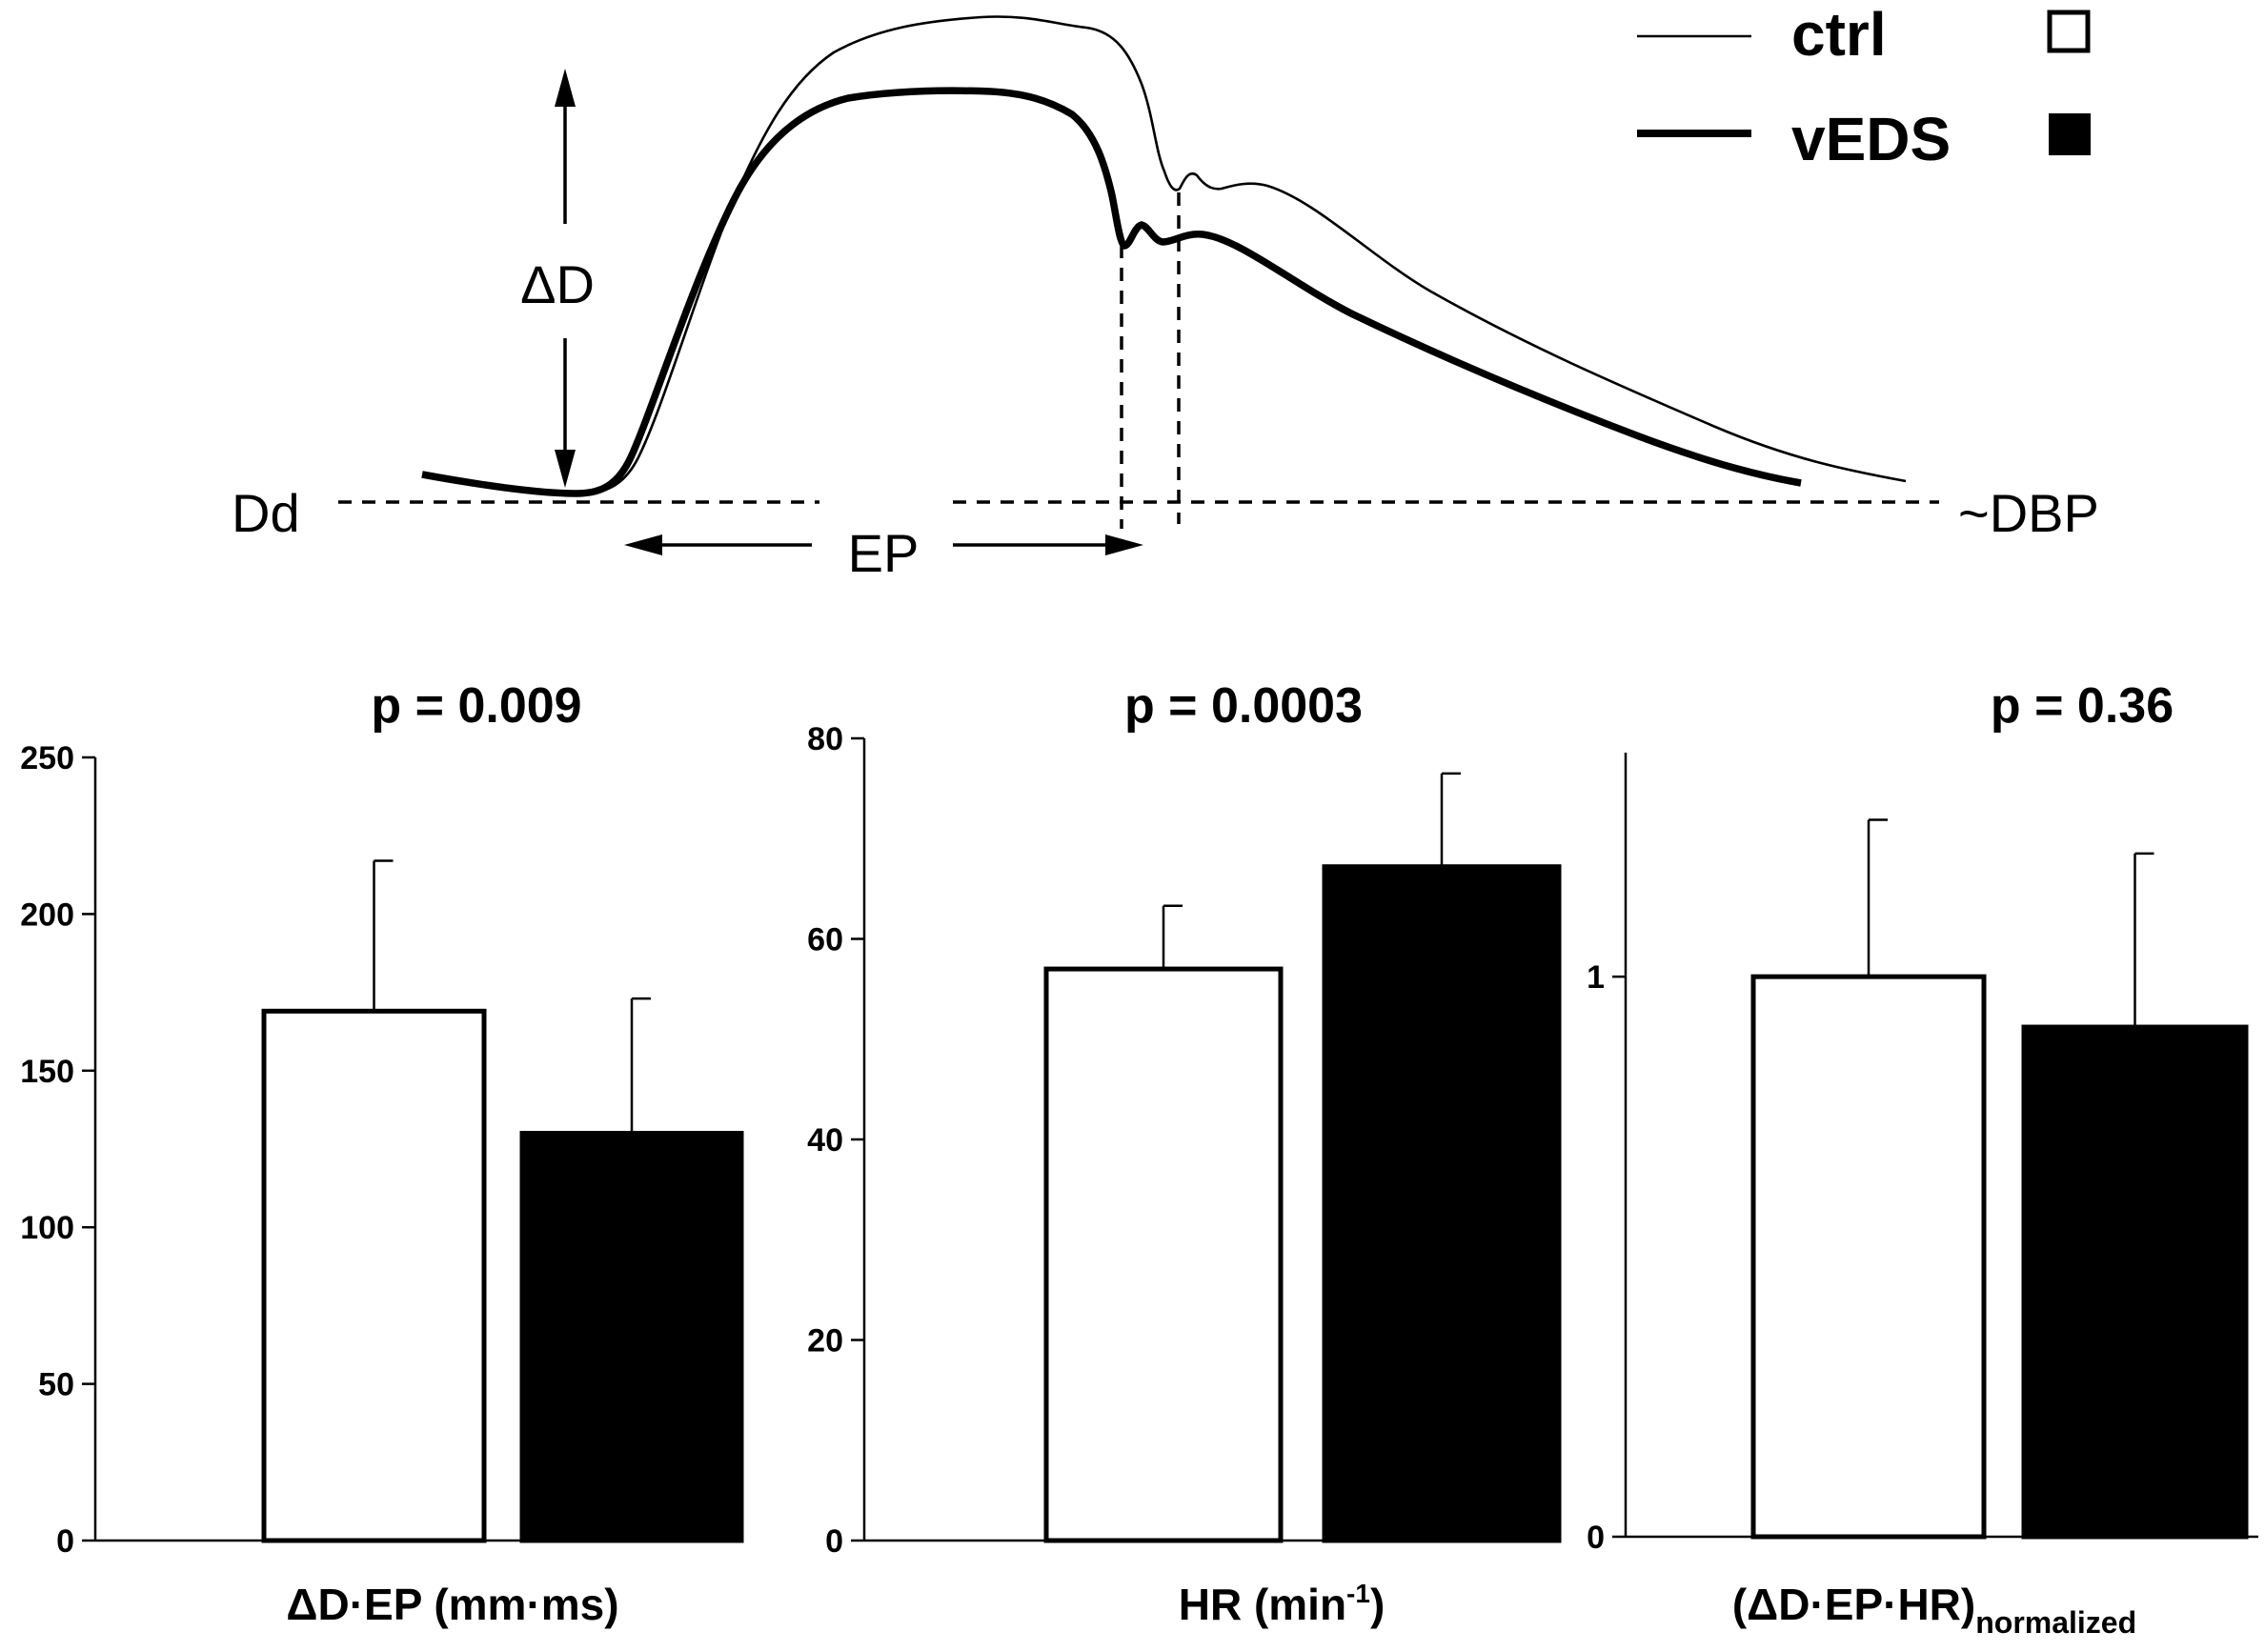  I want to click on y-tick-label: 80, so click(825, 739).